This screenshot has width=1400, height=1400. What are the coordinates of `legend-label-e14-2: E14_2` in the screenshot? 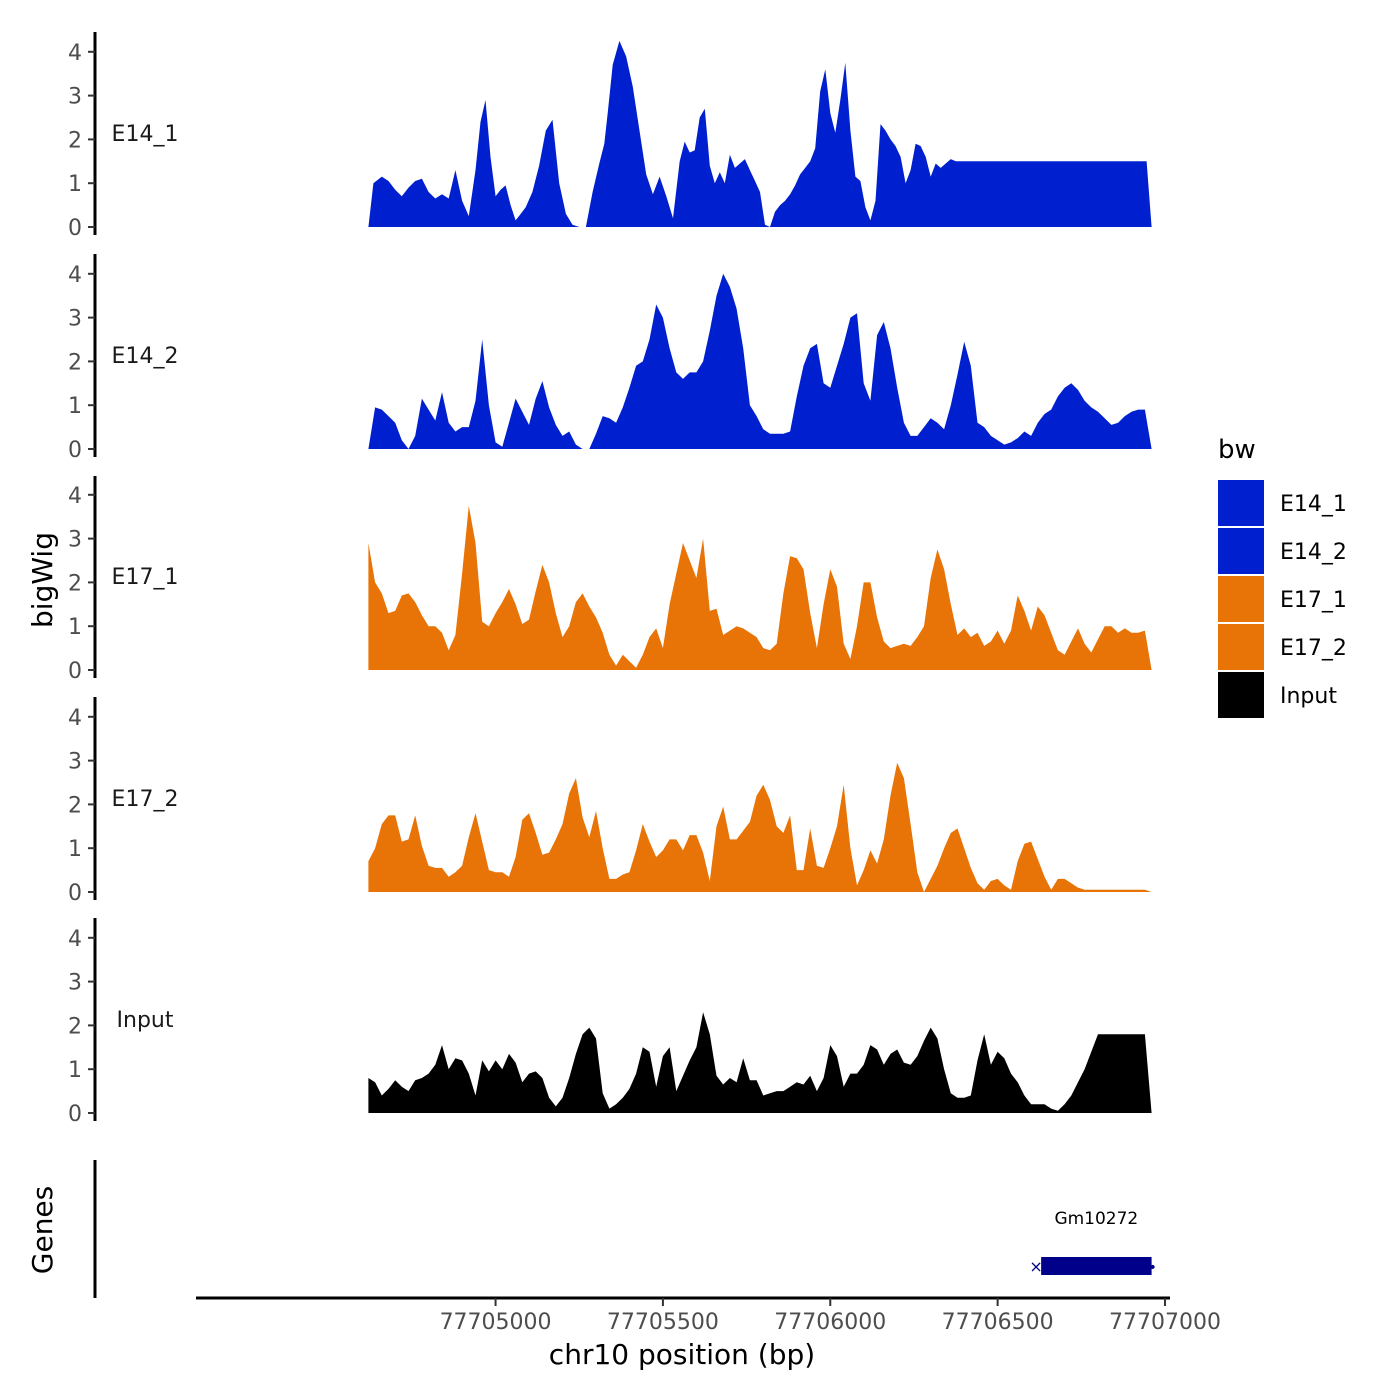 It's located at (1313, 552).